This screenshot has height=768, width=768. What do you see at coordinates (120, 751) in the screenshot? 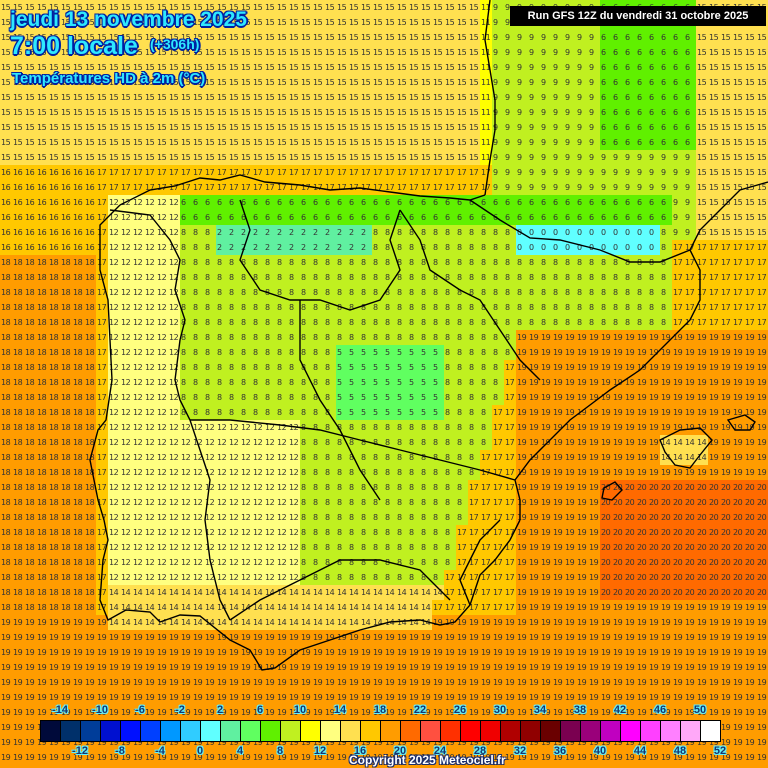
I see `legend-tick: -8` at bounding box center [120, 751].